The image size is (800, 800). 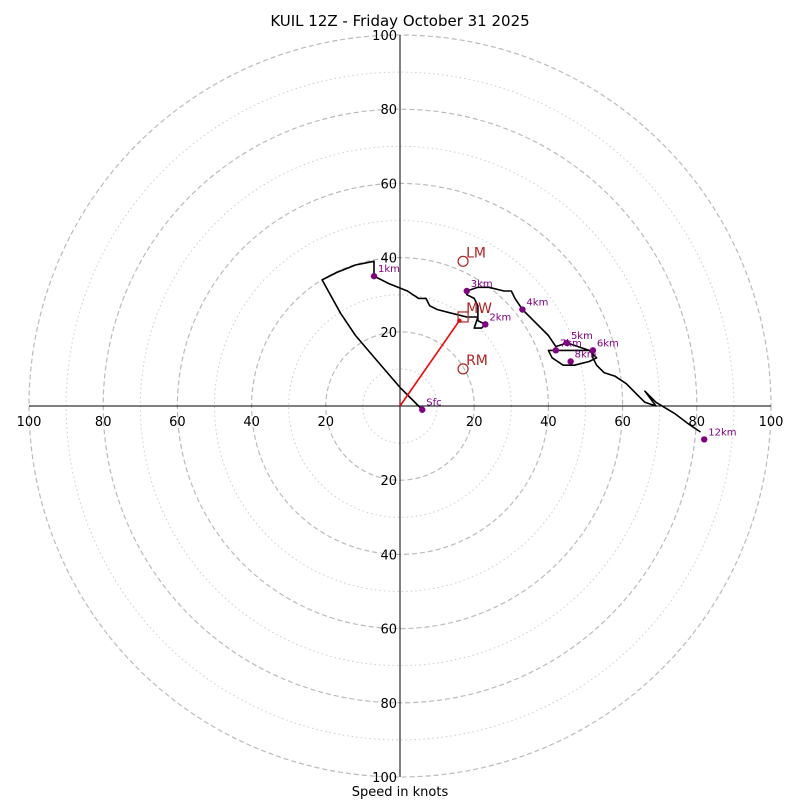 I want to click on height-marker-label: 3km, so click(x=482, y=284).